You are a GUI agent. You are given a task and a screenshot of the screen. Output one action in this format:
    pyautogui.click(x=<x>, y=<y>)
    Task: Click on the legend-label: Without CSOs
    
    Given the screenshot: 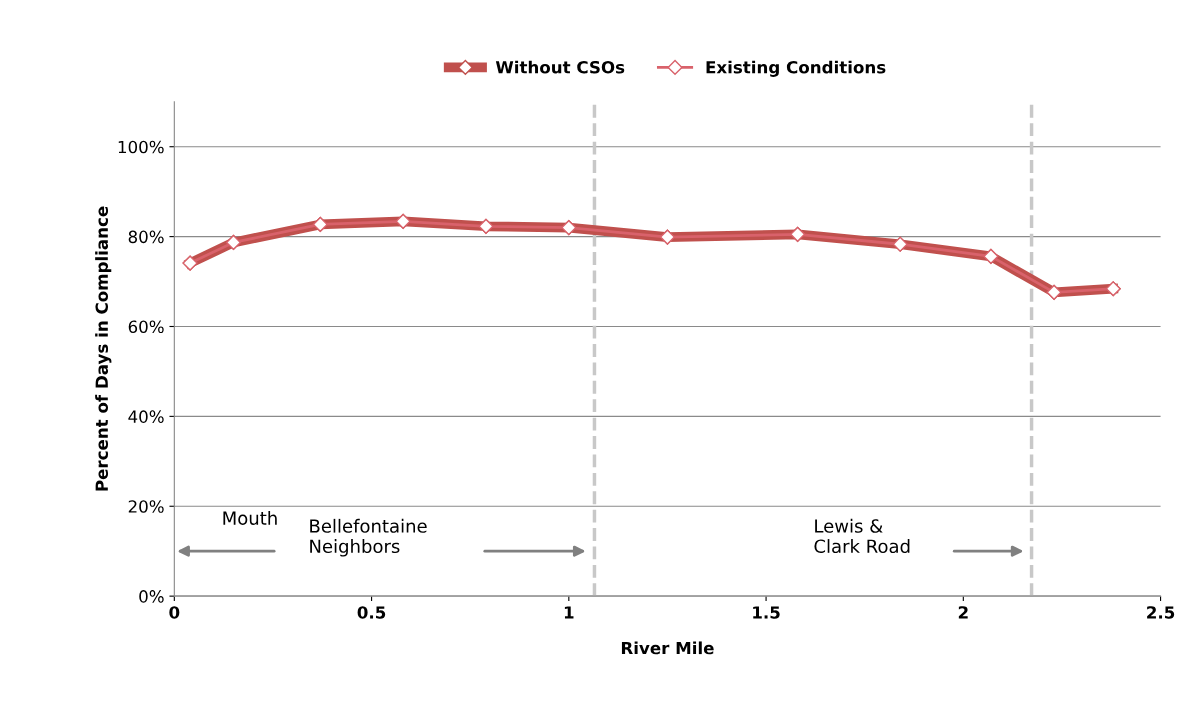 What is the action you would take?
    pyautogui.click(x=560, y=67)
    